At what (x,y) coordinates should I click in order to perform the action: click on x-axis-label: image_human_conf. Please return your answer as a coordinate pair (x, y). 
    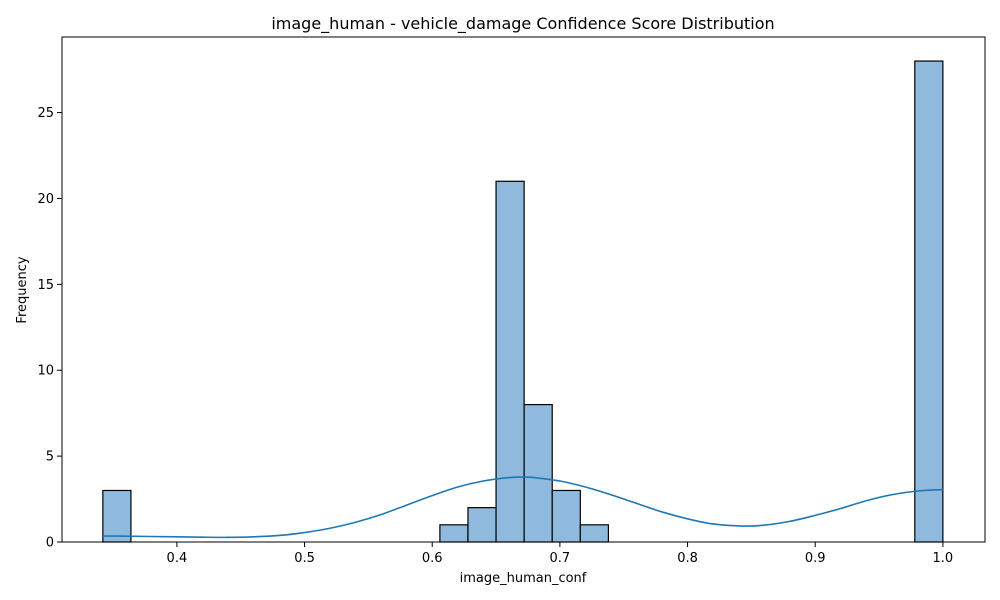
    Looking at the image, I should click on (523, 578).